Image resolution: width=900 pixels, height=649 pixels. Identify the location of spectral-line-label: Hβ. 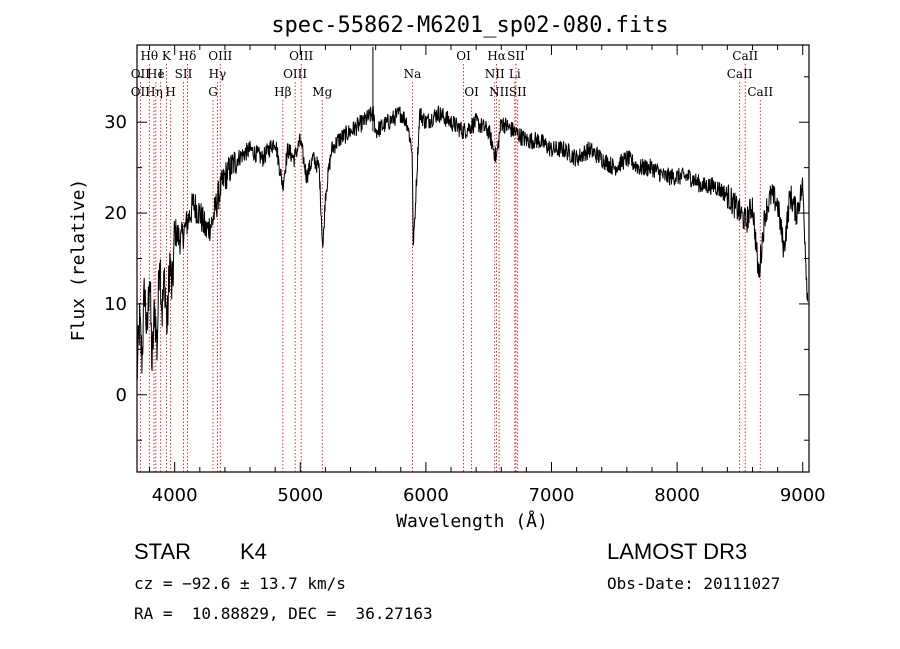
(282, 92).